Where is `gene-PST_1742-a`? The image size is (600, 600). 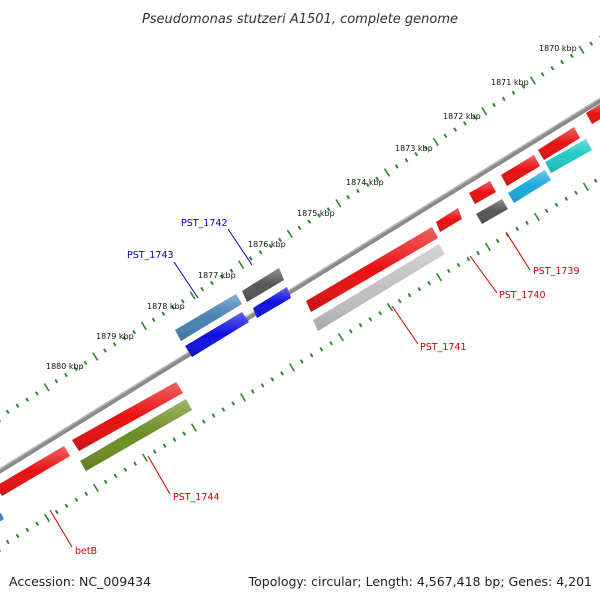 gene-PST_1742-a is located at coordinates (263, 285).